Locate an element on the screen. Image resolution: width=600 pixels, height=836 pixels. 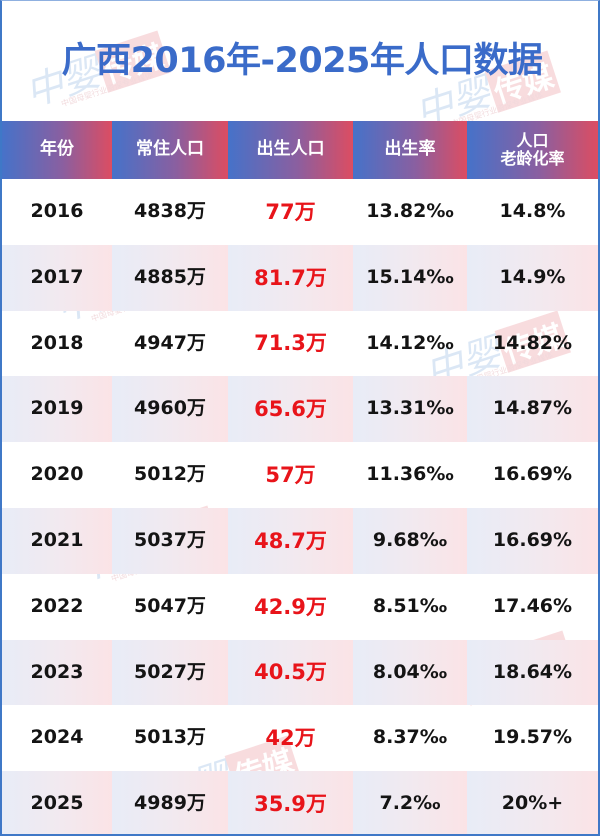
birth-rate-cell: 13.31‰ is located at coordinates (410, 409).